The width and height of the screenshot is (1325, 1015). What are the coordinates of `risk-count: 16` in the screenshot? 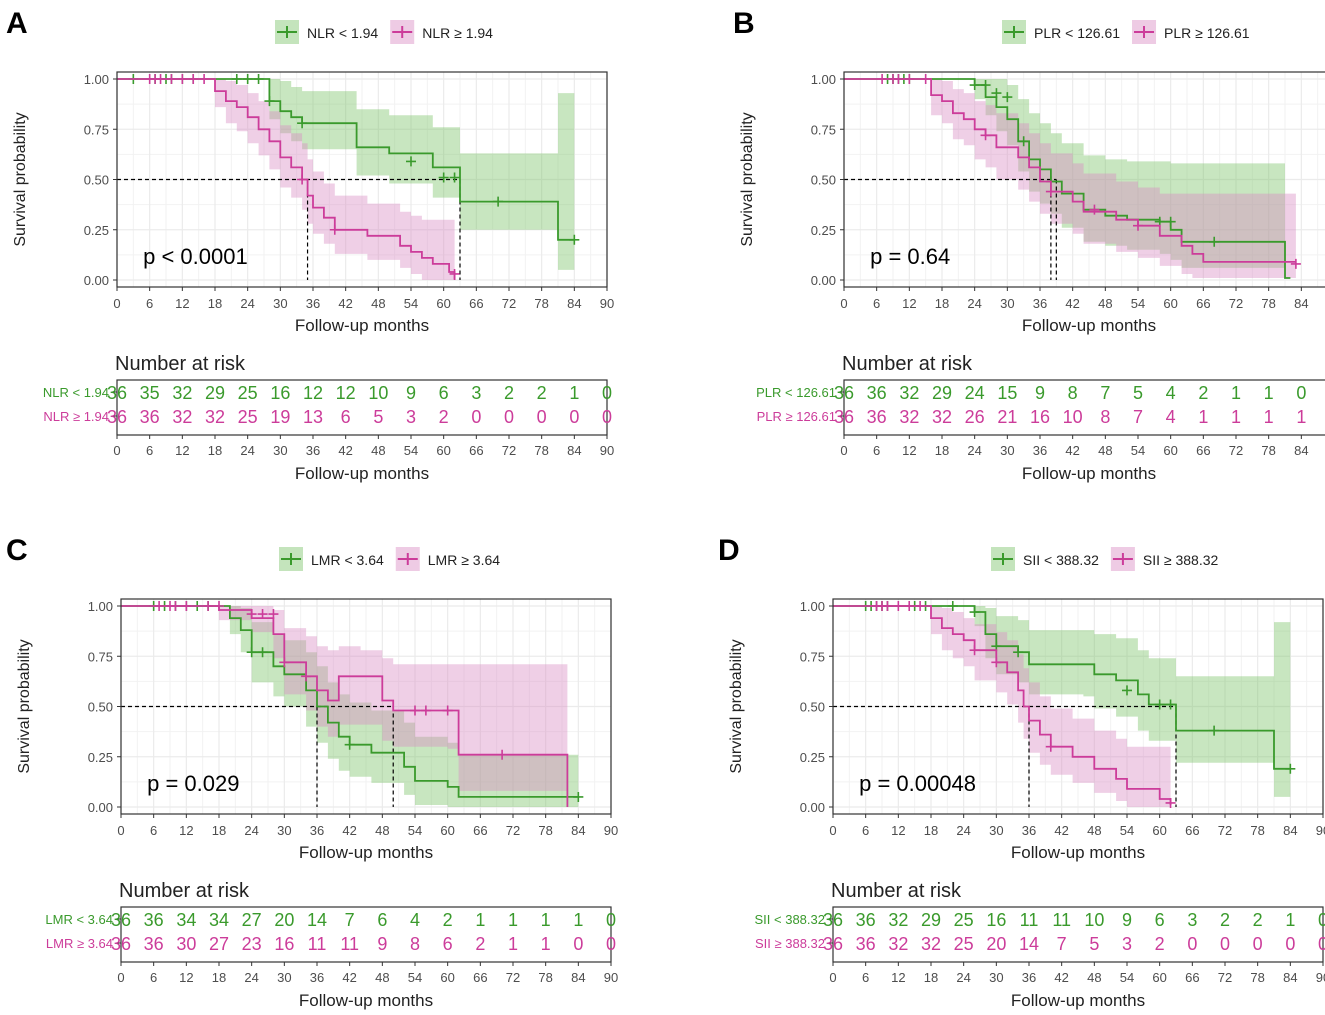 It's located at (1040, 417).